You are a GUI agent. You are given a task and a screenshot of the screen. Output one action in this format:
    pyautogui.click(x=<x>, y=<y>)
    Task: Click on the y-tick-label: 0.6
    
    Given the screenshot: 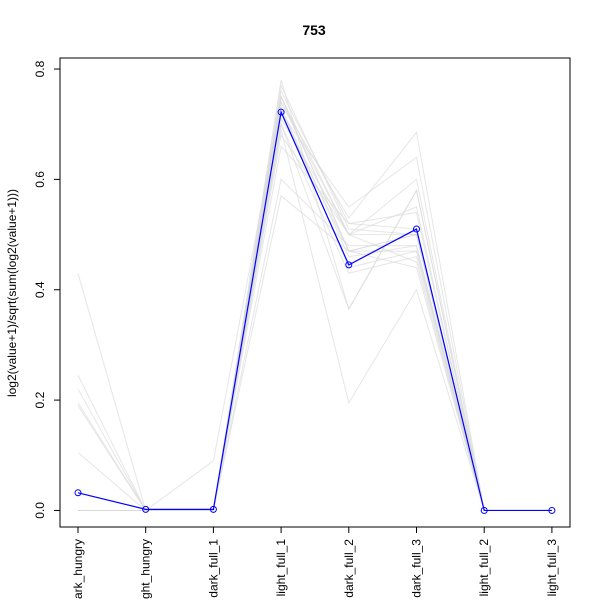 What is the action you would take?
    pyautogui.click(x=40, y=179)
    